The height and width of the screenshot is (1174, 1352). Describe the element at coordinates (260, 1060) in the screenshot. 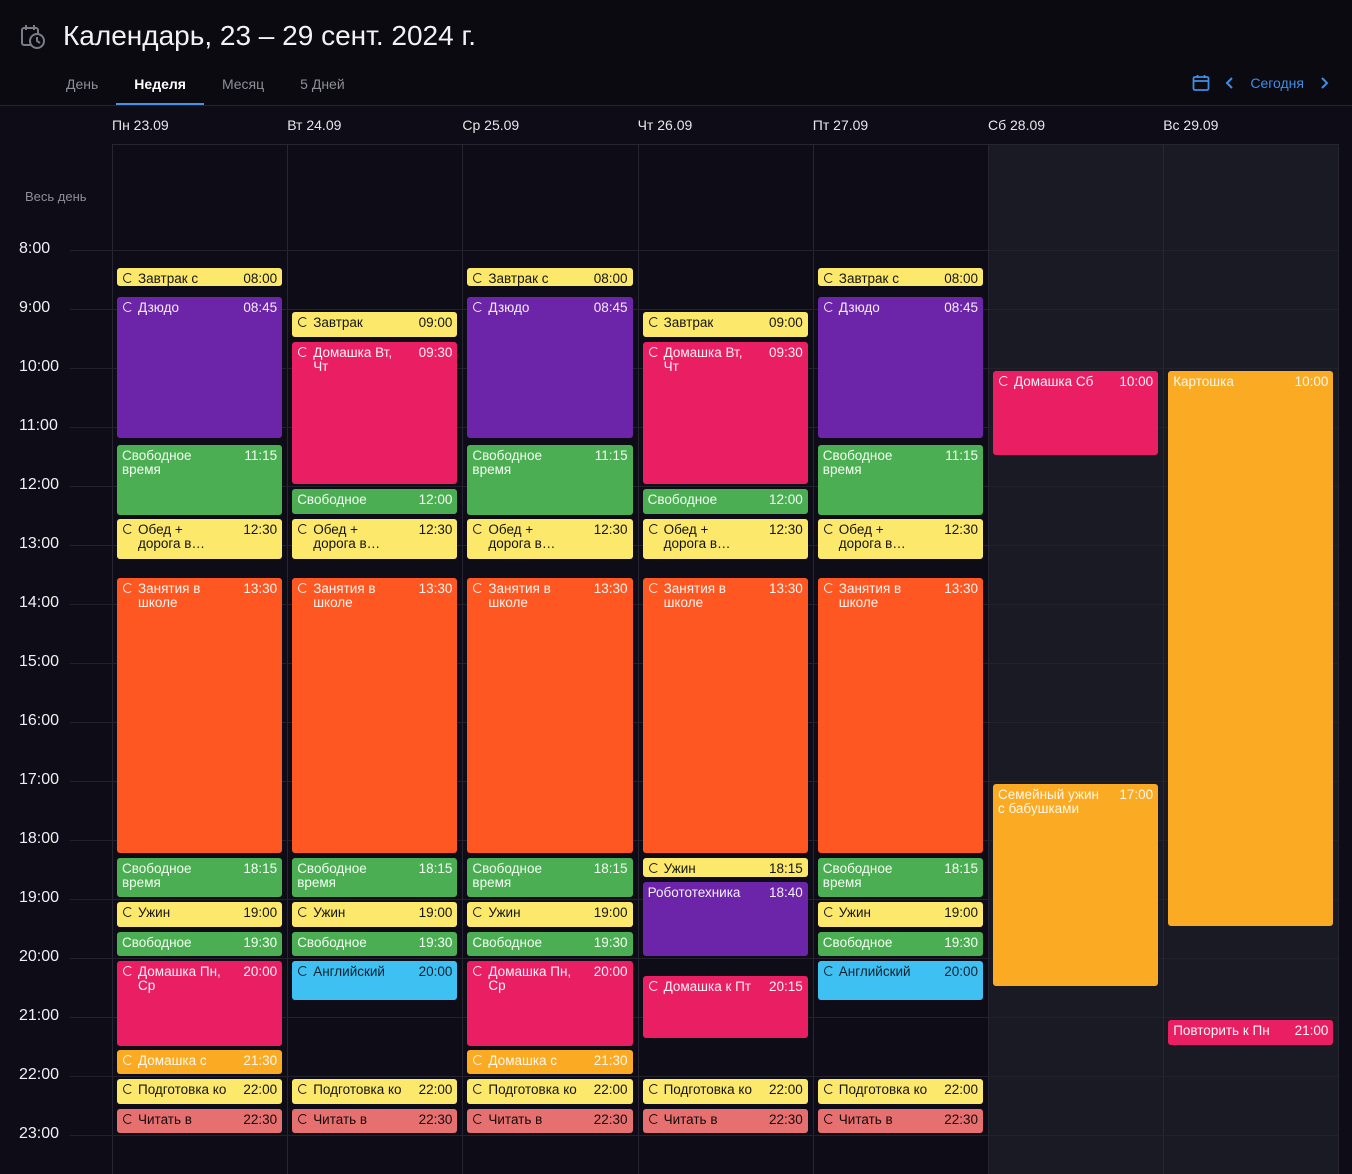

I see `event-time: 21:30` at that location.